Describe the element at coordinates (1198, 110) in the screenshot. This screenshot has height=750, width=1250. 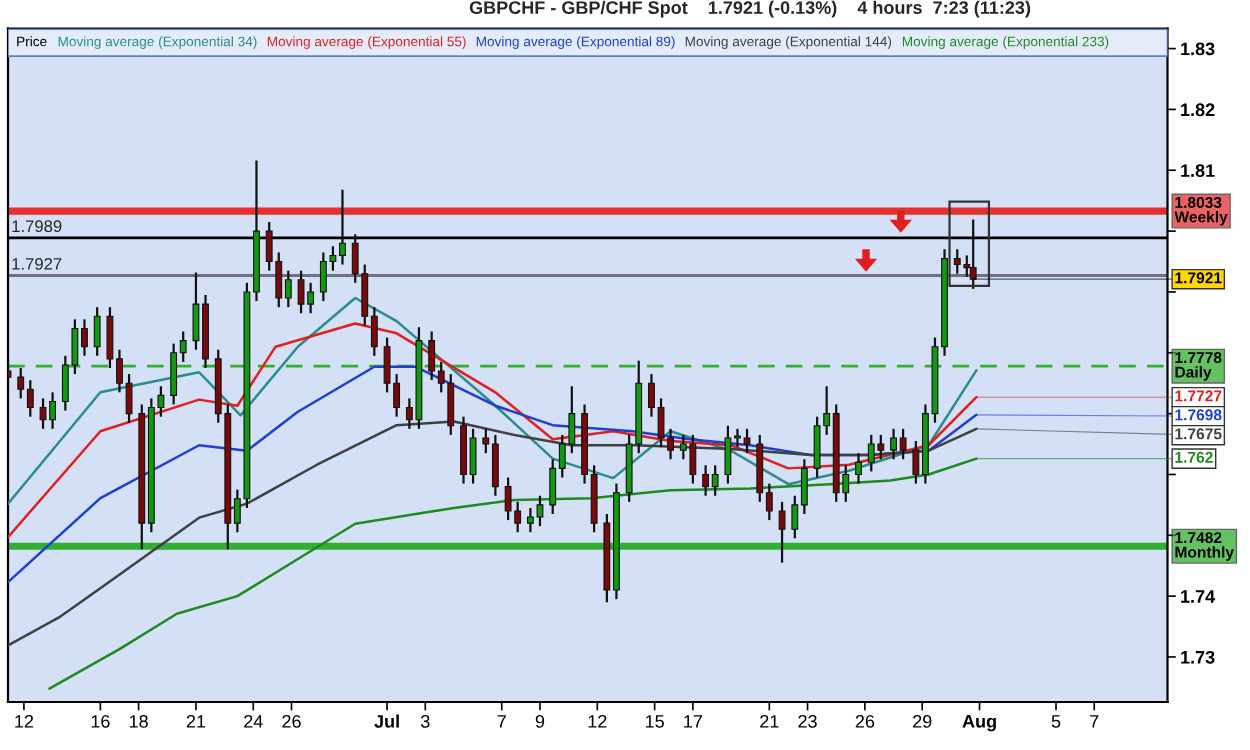
I see `y-tick-label: 1.82` at that location.